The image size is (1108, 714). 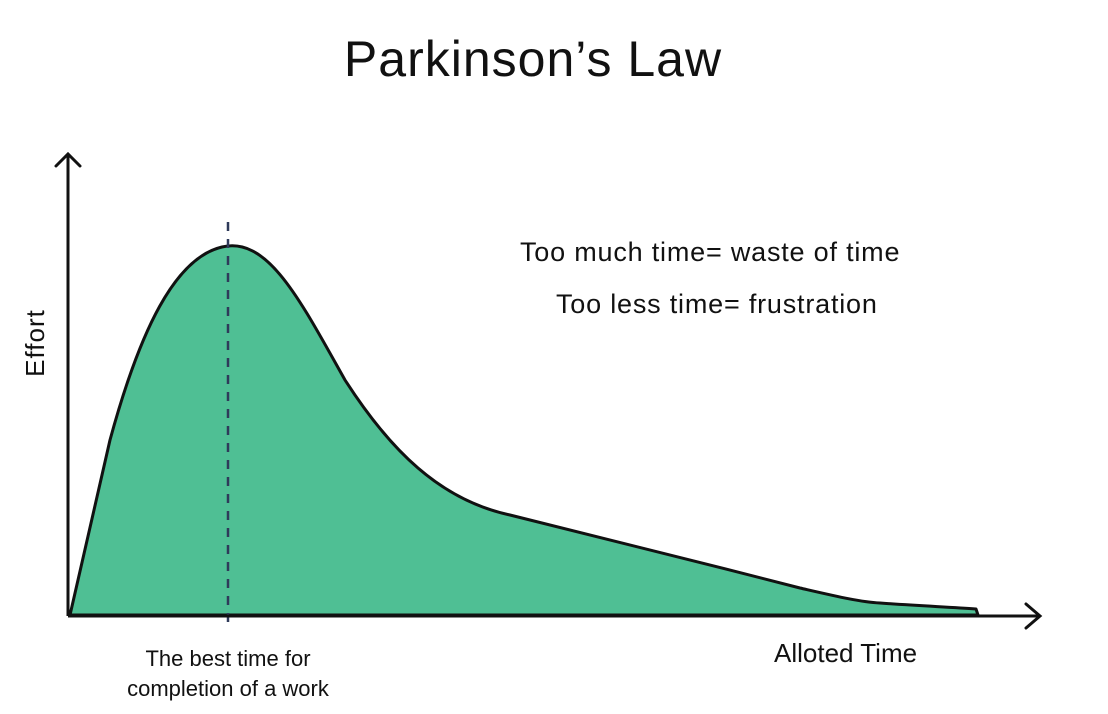 I want to click on best-time-label-line-2: completion of a work, so click(x=228, y=688).